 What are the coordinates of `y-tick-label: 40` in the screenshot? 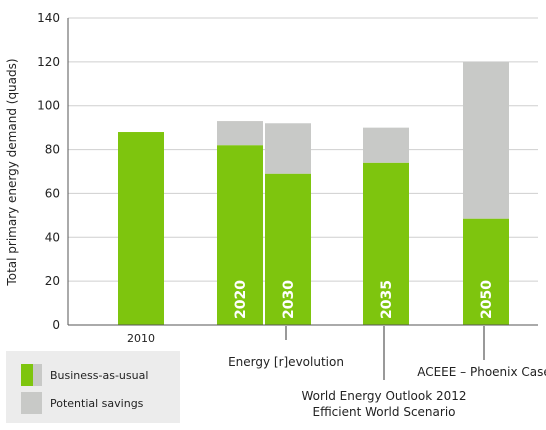 It's located at (52, 237).